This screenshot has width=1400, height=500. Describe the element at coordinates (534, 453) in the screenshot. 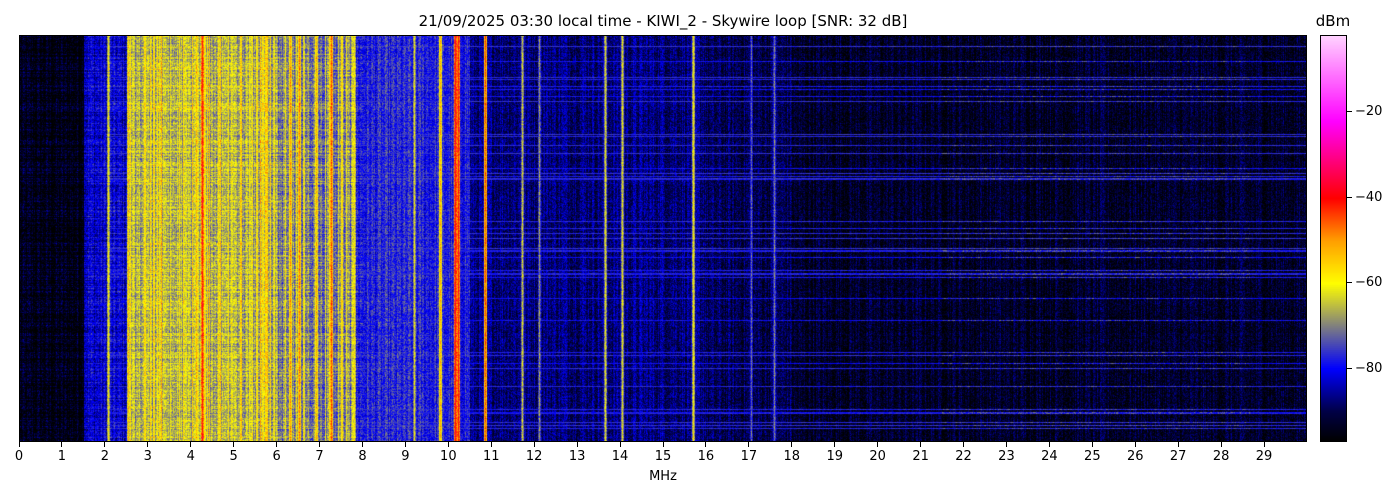

I see `x-tick-label: 12` at that location.